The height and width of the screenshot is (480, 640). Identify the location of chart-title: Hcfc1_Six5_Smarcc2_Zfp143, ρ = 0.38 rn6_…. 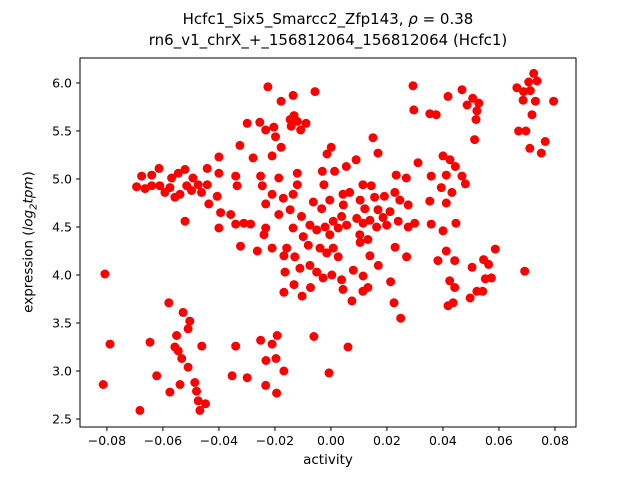
(328, 30).